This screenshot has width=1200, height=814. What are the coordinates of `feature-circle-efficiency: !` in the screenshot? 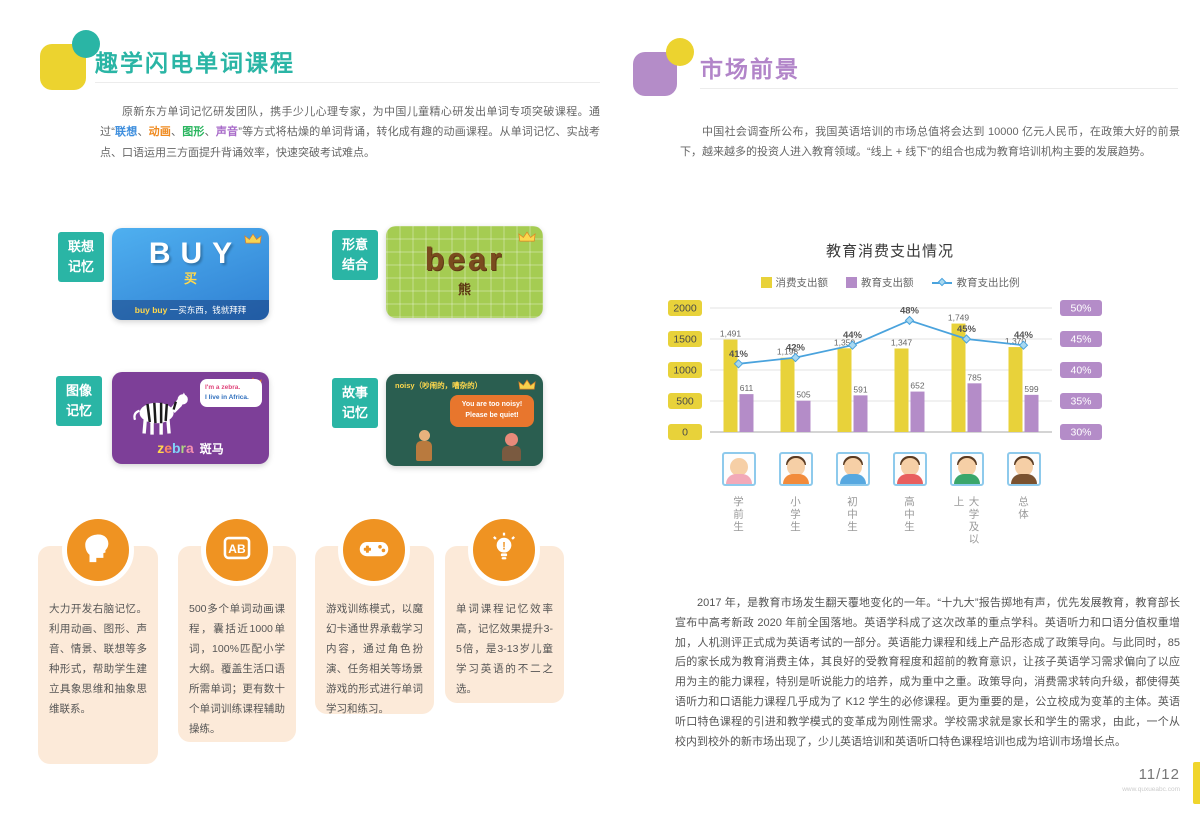 It's located at (504, 550).